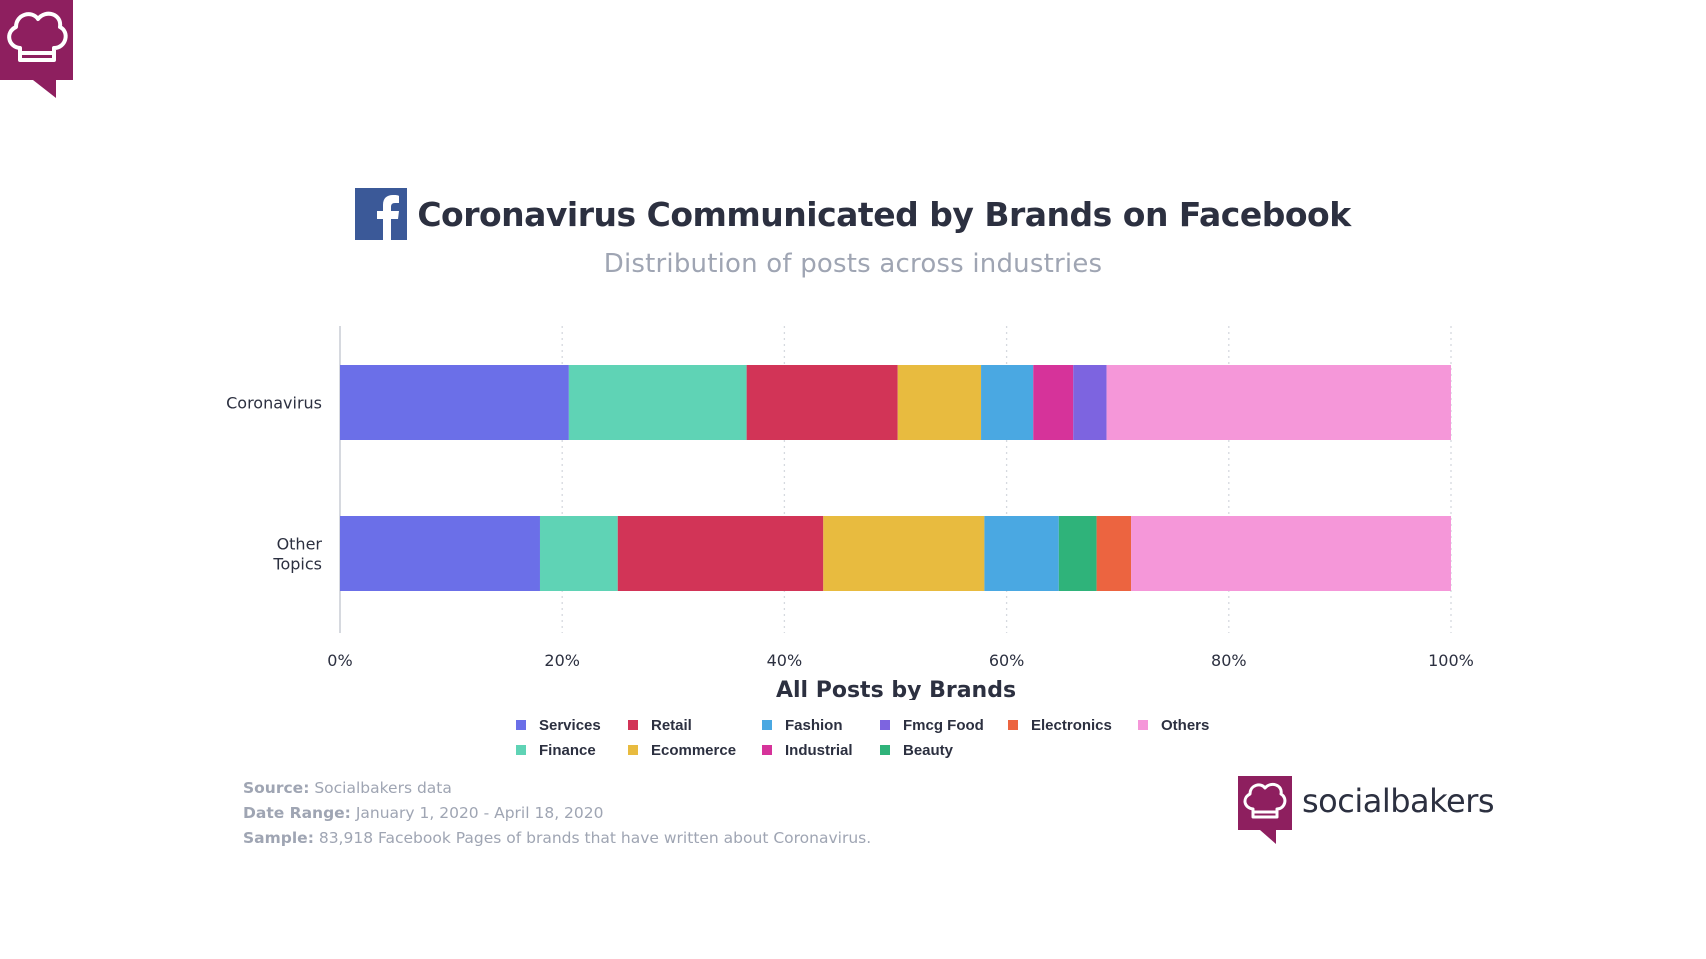 The image size is (1706, 959). What do you see at coordinates (562, 660) in the screenshot?
I see `x-tick-label: 20%` at bounding box center [562, 660].